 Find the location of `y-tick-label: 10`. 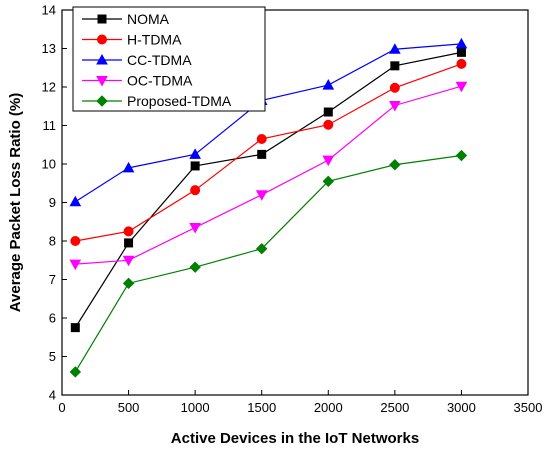

y-tick-label: 10 is located at coordinates (49, 164).